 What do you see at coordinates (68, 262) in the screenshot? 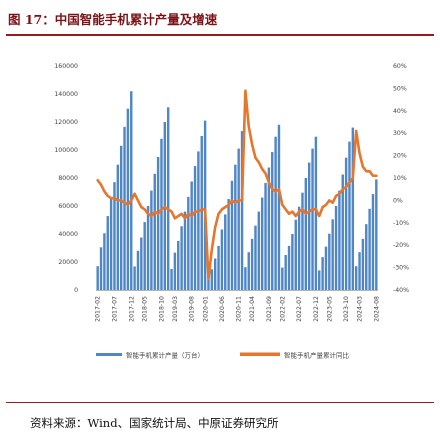
I see `left-tick-label: 20000` at bounding box center [68, 262].